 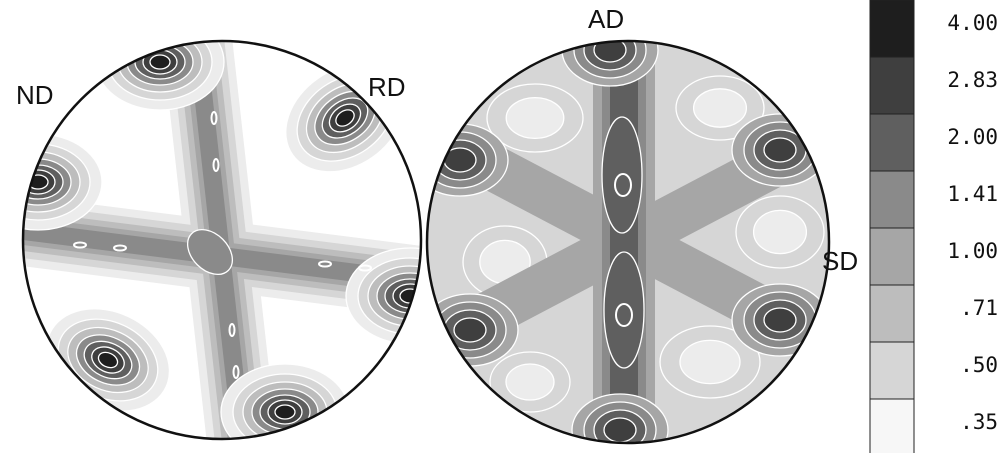 What do you see at coordinates (972, 194) in the screenshot?
I see `legend-level-label: 1.41` at bounding box center [972, 194].